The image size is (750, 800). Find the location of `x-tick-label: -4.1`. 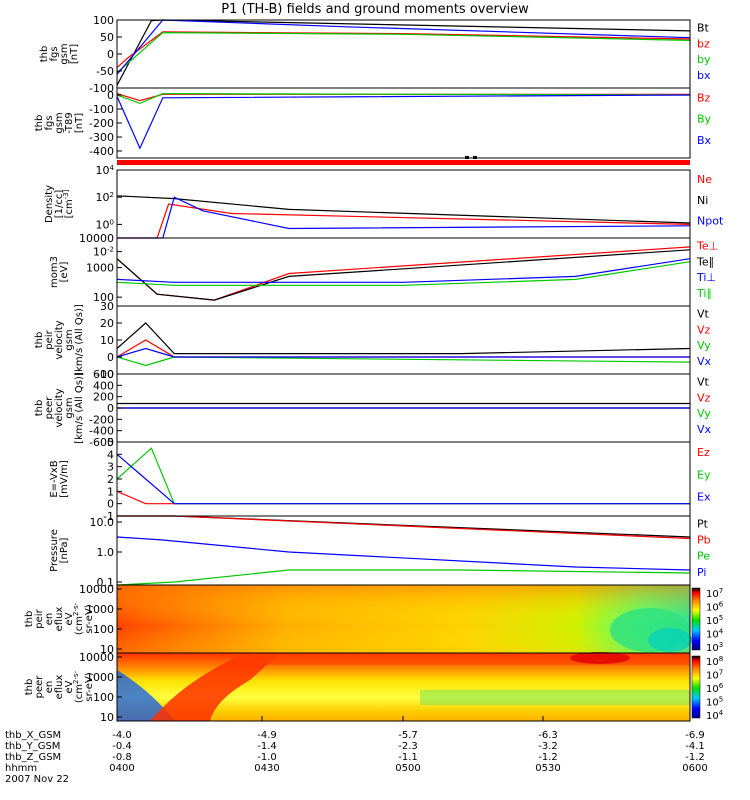

x-tick-label: -4.1 is located at coordinates (695, 746).